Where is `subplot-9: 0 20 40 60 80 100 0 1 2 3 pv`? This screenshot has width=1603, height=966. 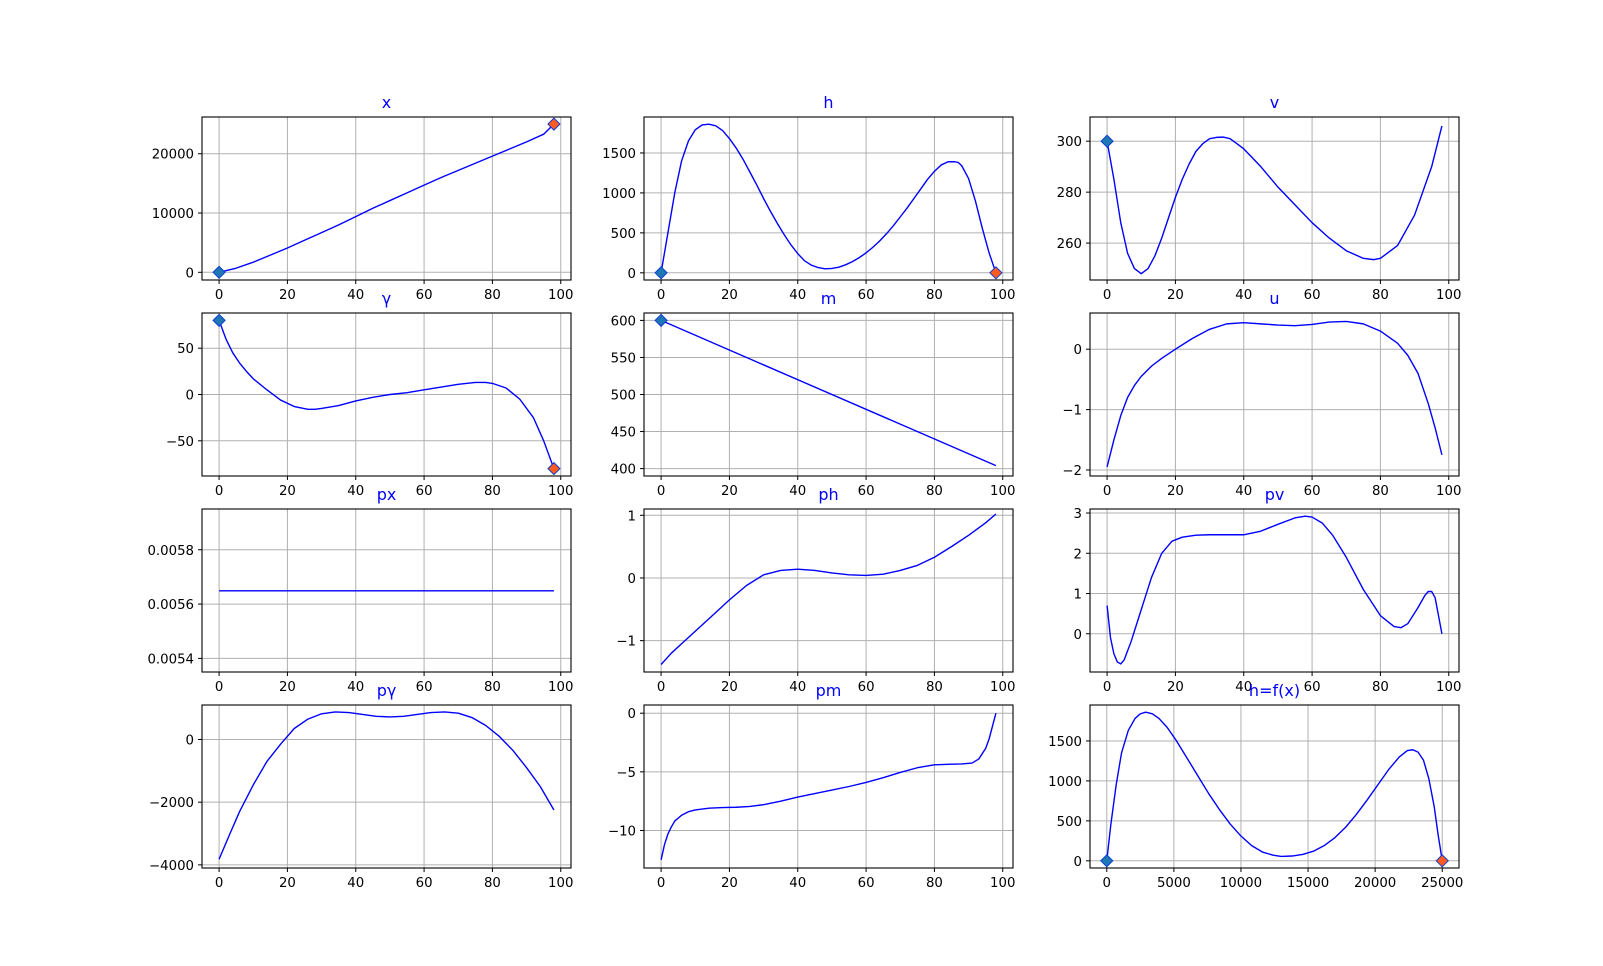 subplot-9: 0 20 40 60 80 100 0 1 2 3 pv is located at coordinates (1268, 590).